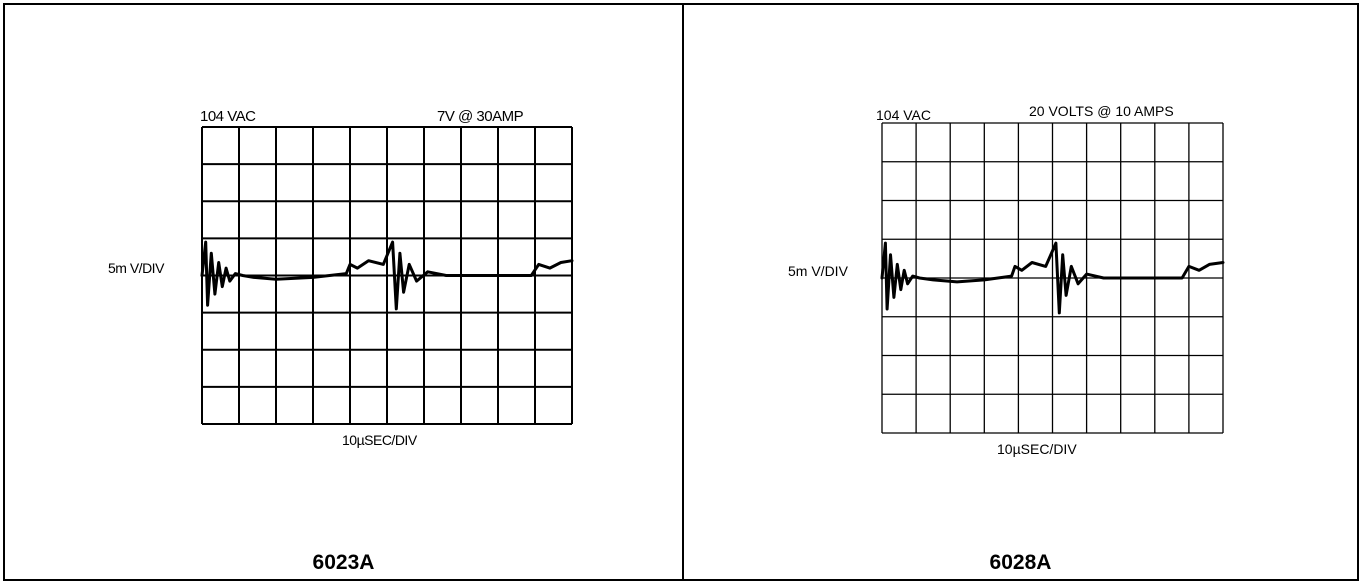 This screenshot has width=1364, height=584. I want to click on load-condition-label: 7V @ 30AMP, so click(480, 116).